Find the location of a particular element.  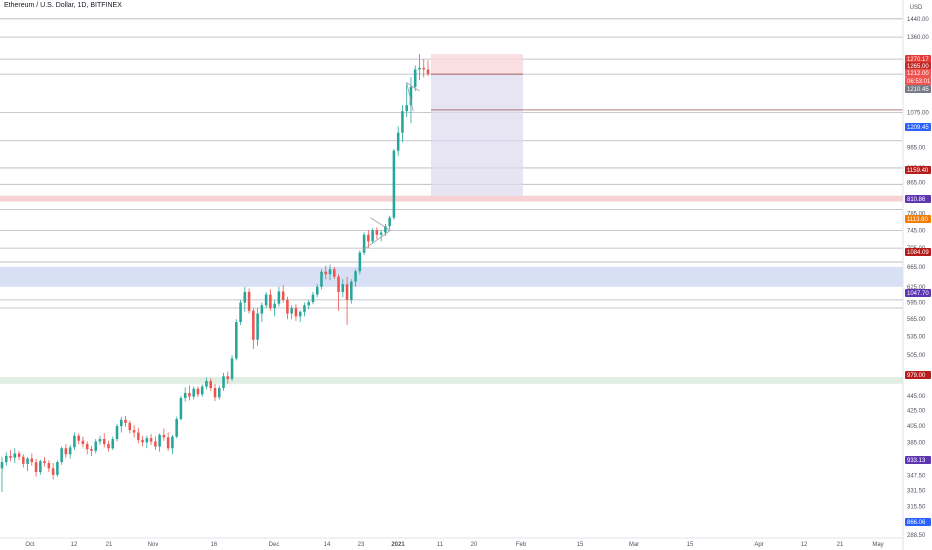

y-tick-label: 1075.00 is located at coordinates (918, 114).